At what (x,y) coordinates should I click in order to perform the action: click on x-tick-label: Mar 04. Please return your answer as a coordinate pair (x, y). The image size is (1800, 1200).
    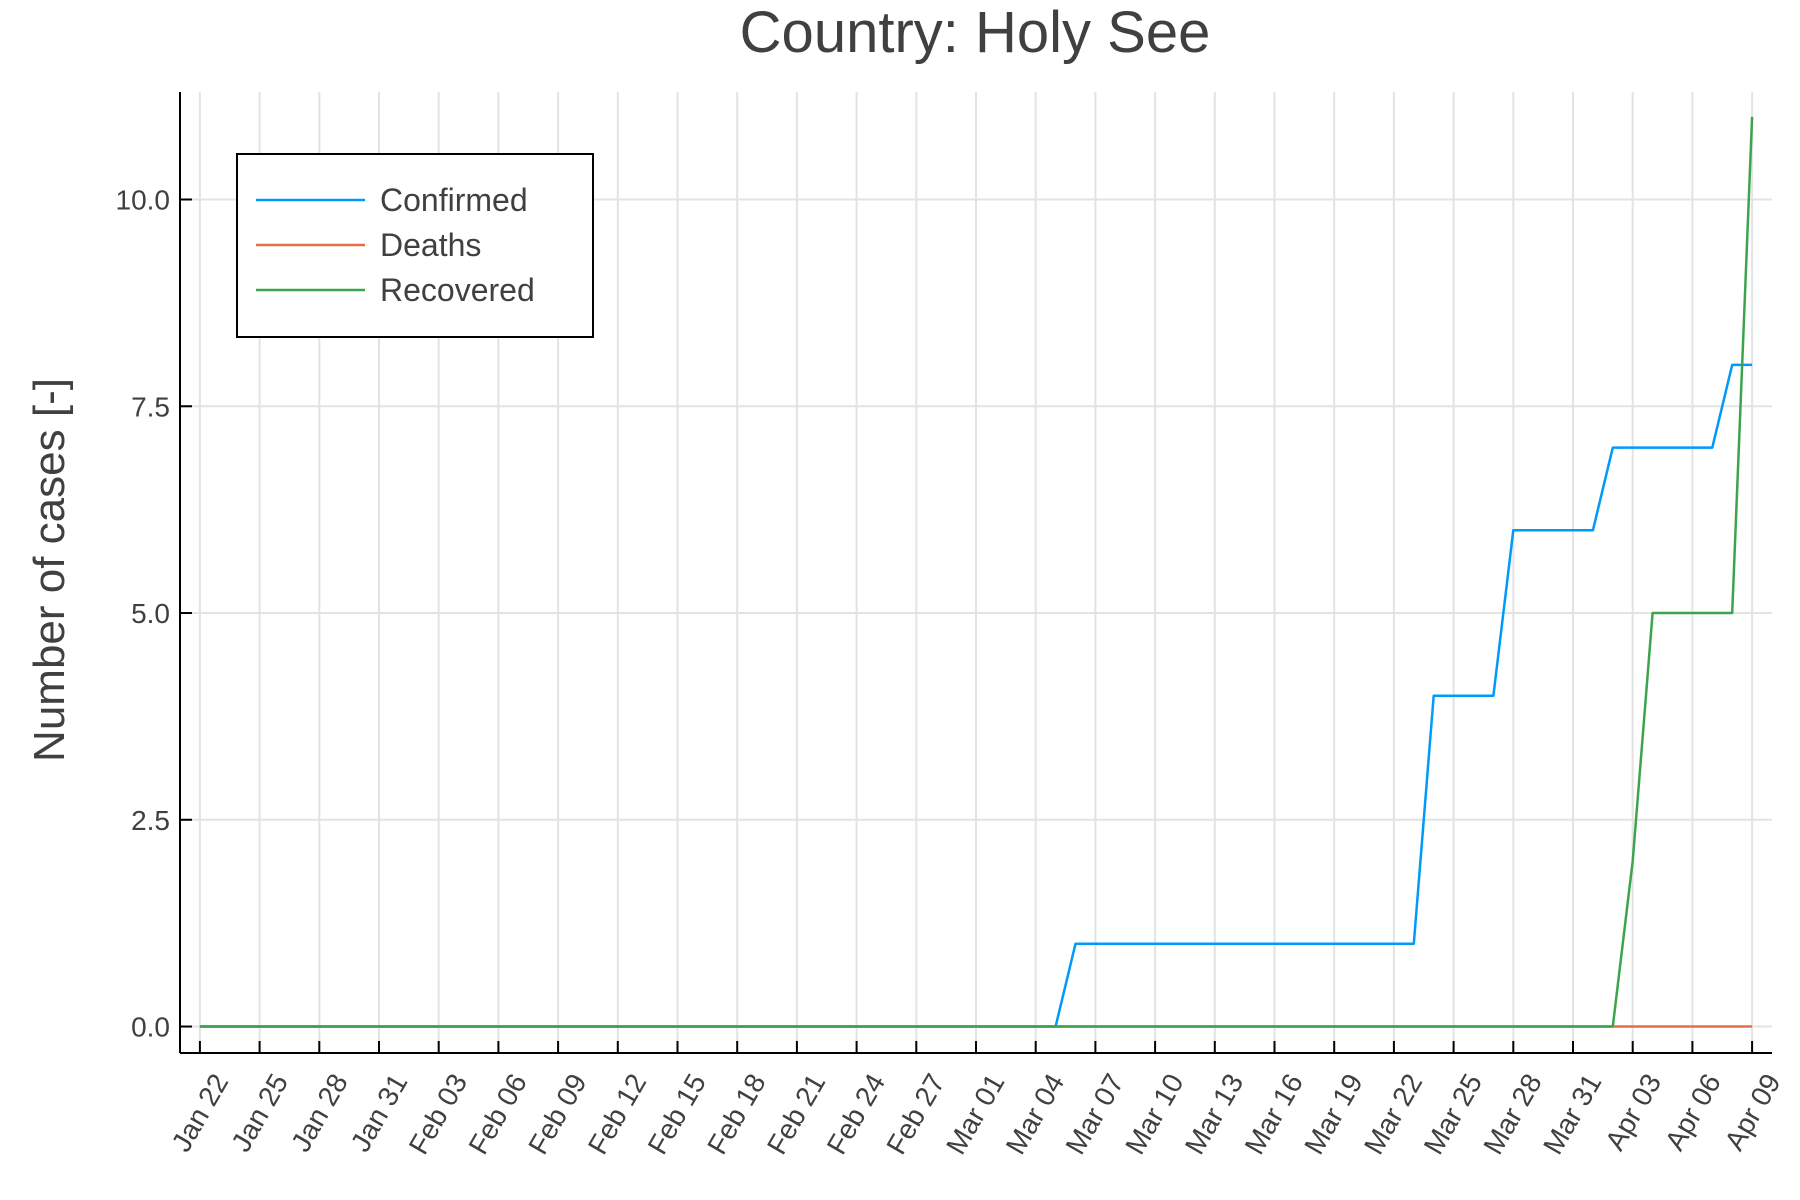
    Looking at the image, I should click on (1035, 1114).